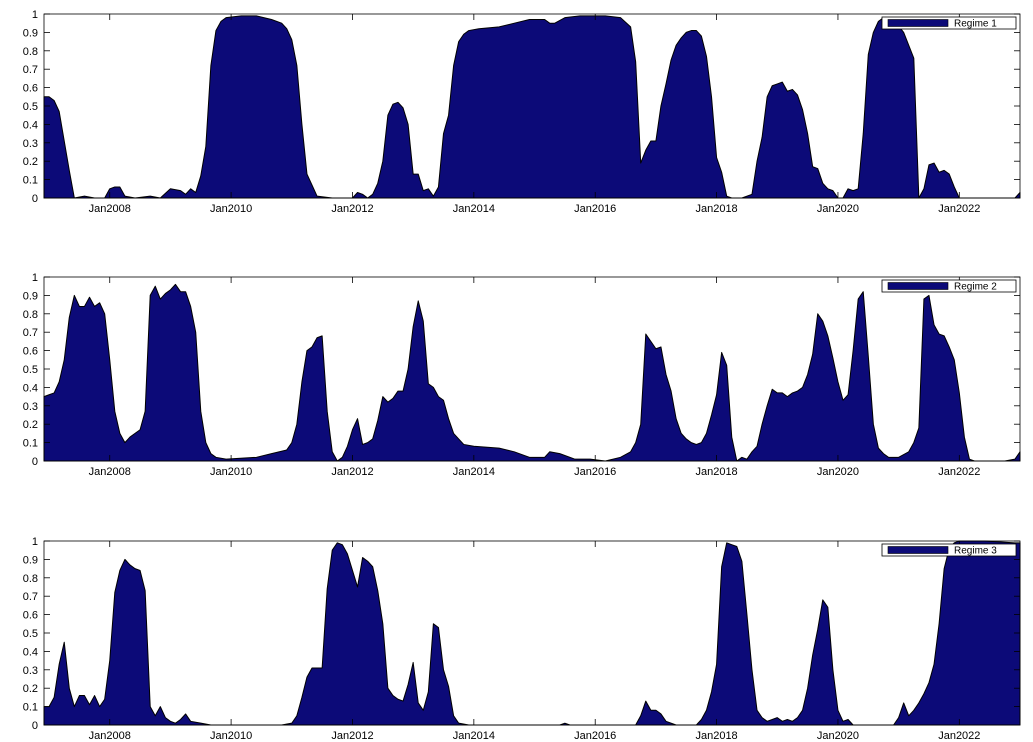  What do you see at coordinates (975, 287) in the screenshot?
I see `legend-label: Regime 2` at bounding box center [975, 287].